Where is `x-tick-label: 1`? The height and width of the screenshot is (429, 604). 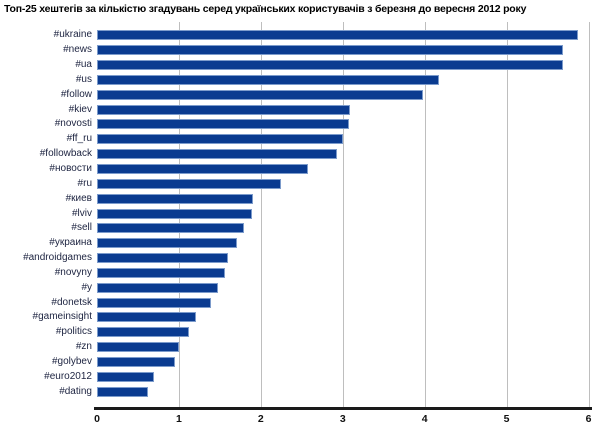 x-tick-label: 1 is located at coordinates (178, 419).